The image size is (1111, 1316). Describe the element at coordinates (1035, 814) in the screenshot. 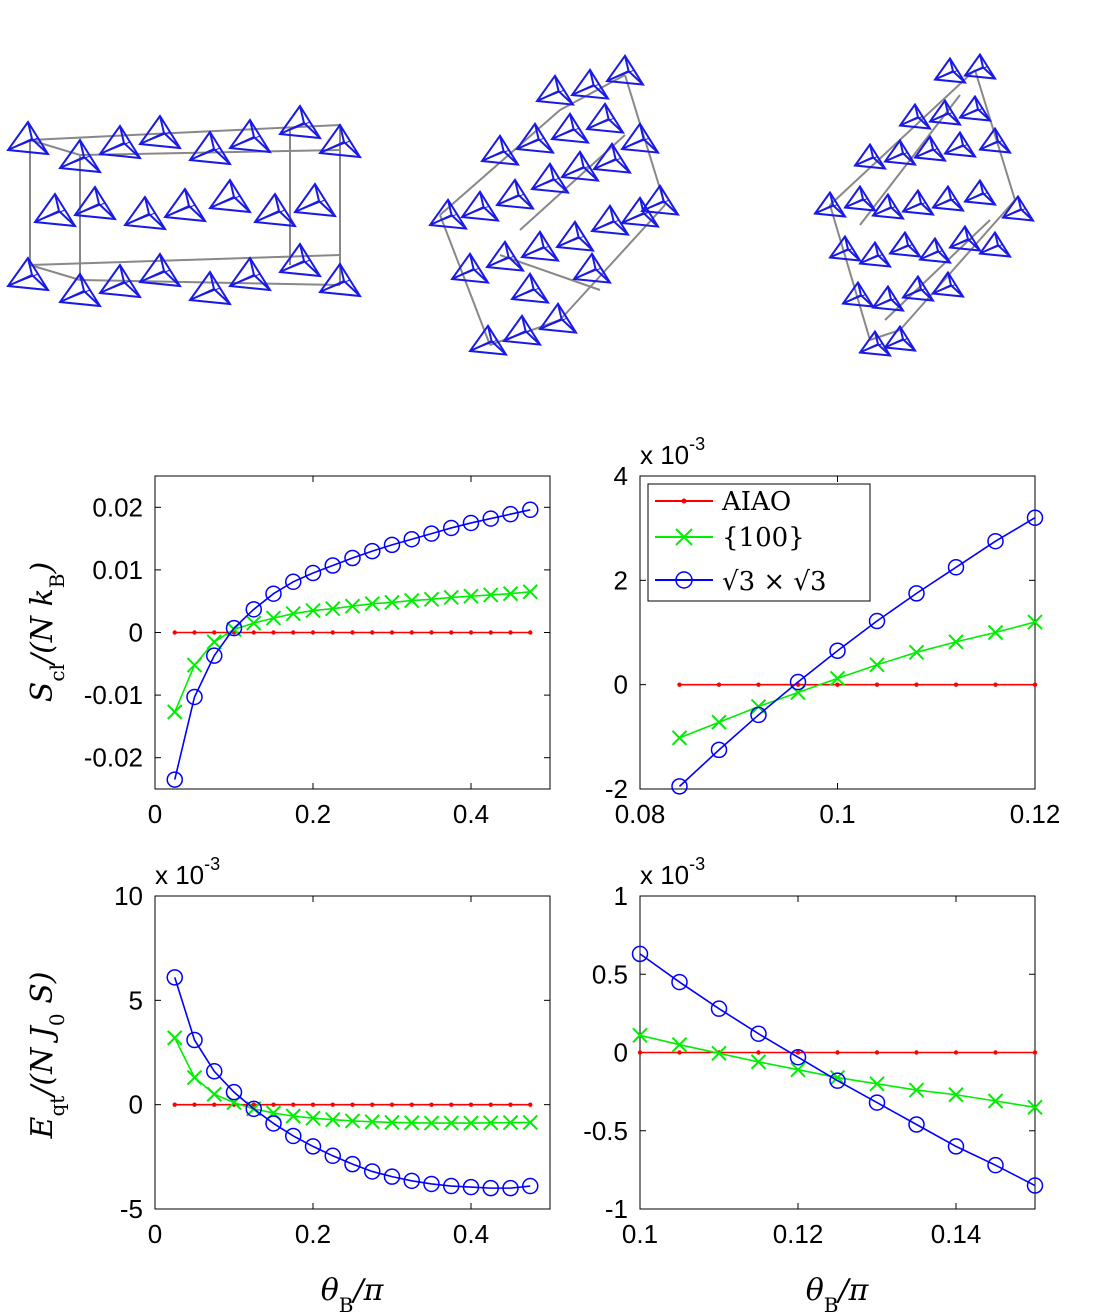

I see `x-tick-label: 0.12` at that location.